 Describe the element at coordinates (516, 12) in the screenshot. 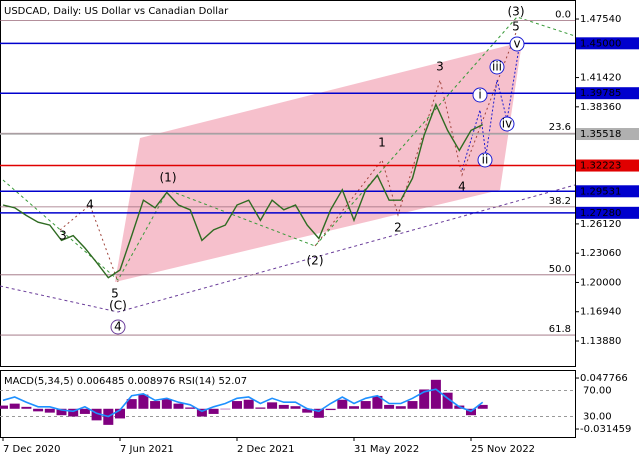

I see `wave-label: (3)` at that location.